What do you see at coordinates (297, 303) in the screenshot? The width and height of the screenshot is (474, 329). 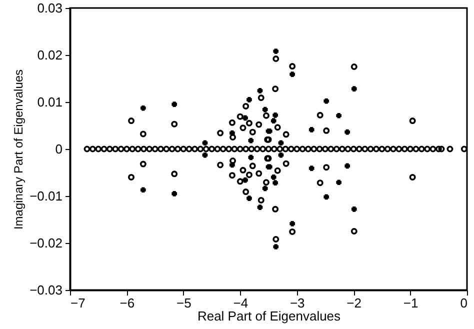 I see `x-tick-label: −3` at bounding box center [297, 303].